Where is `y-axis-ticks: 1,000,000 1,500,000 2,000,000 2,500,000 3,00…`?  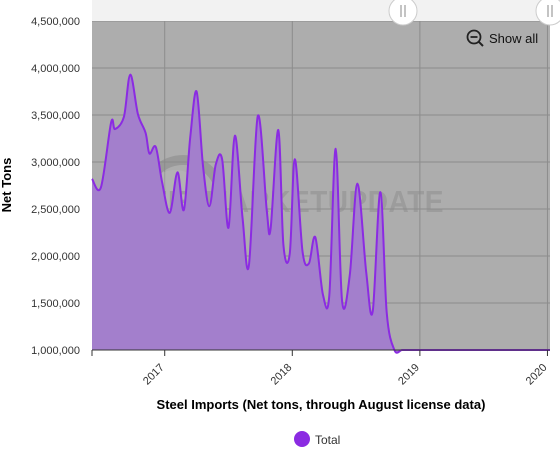 y-axis-ticks: 1,000,000 1,500,000 2,000,000 2,500,000 3,00… is located at coordinates (55, 186).